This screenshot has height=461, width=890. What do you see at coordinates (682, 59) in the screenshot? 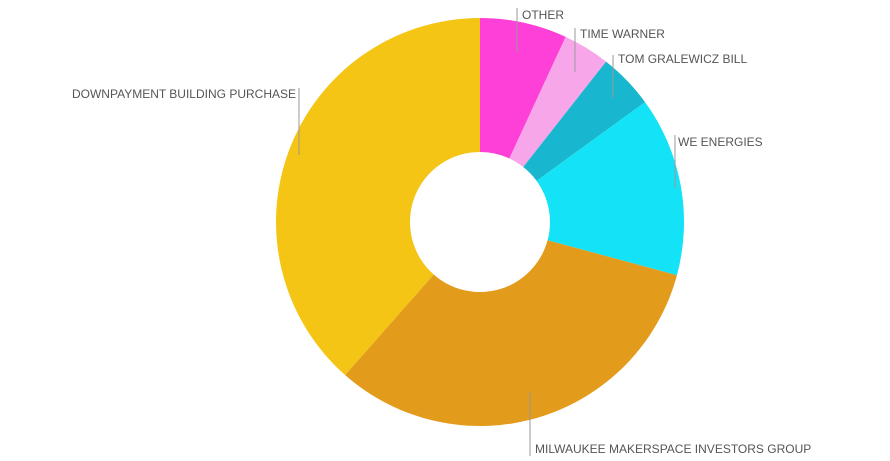
I see `slice-label: TOM GRALEWICZ BILL` at bounding box center [682, 59].